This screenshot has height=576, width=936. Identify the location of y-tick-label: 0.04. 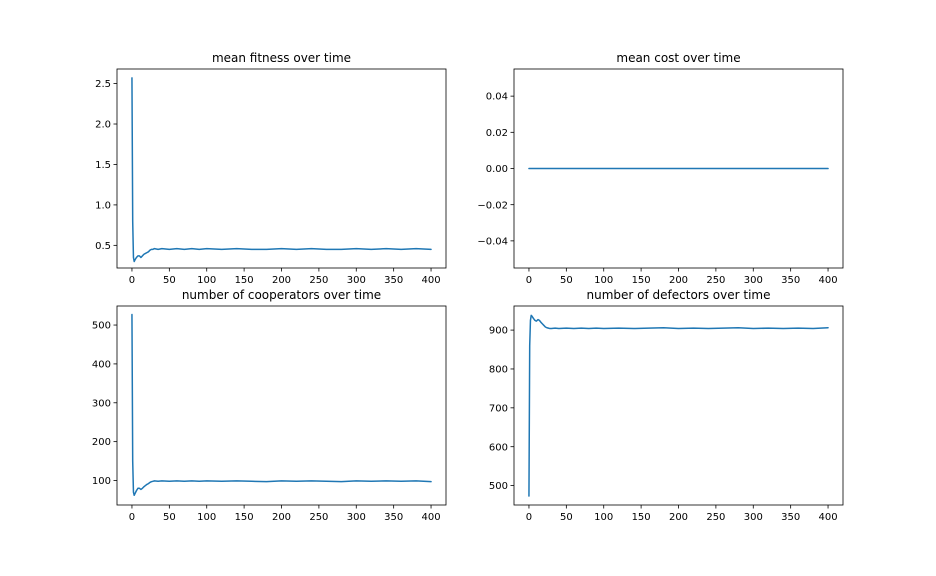
(497, 97).